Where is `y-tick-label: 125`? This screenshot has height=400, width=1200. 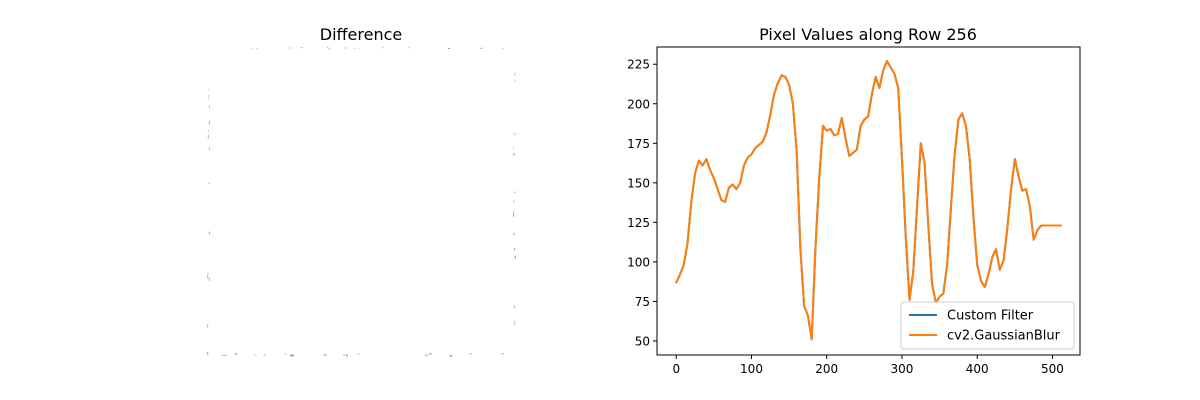
y-tick-label: 125 is located at coordinates (638, 223).